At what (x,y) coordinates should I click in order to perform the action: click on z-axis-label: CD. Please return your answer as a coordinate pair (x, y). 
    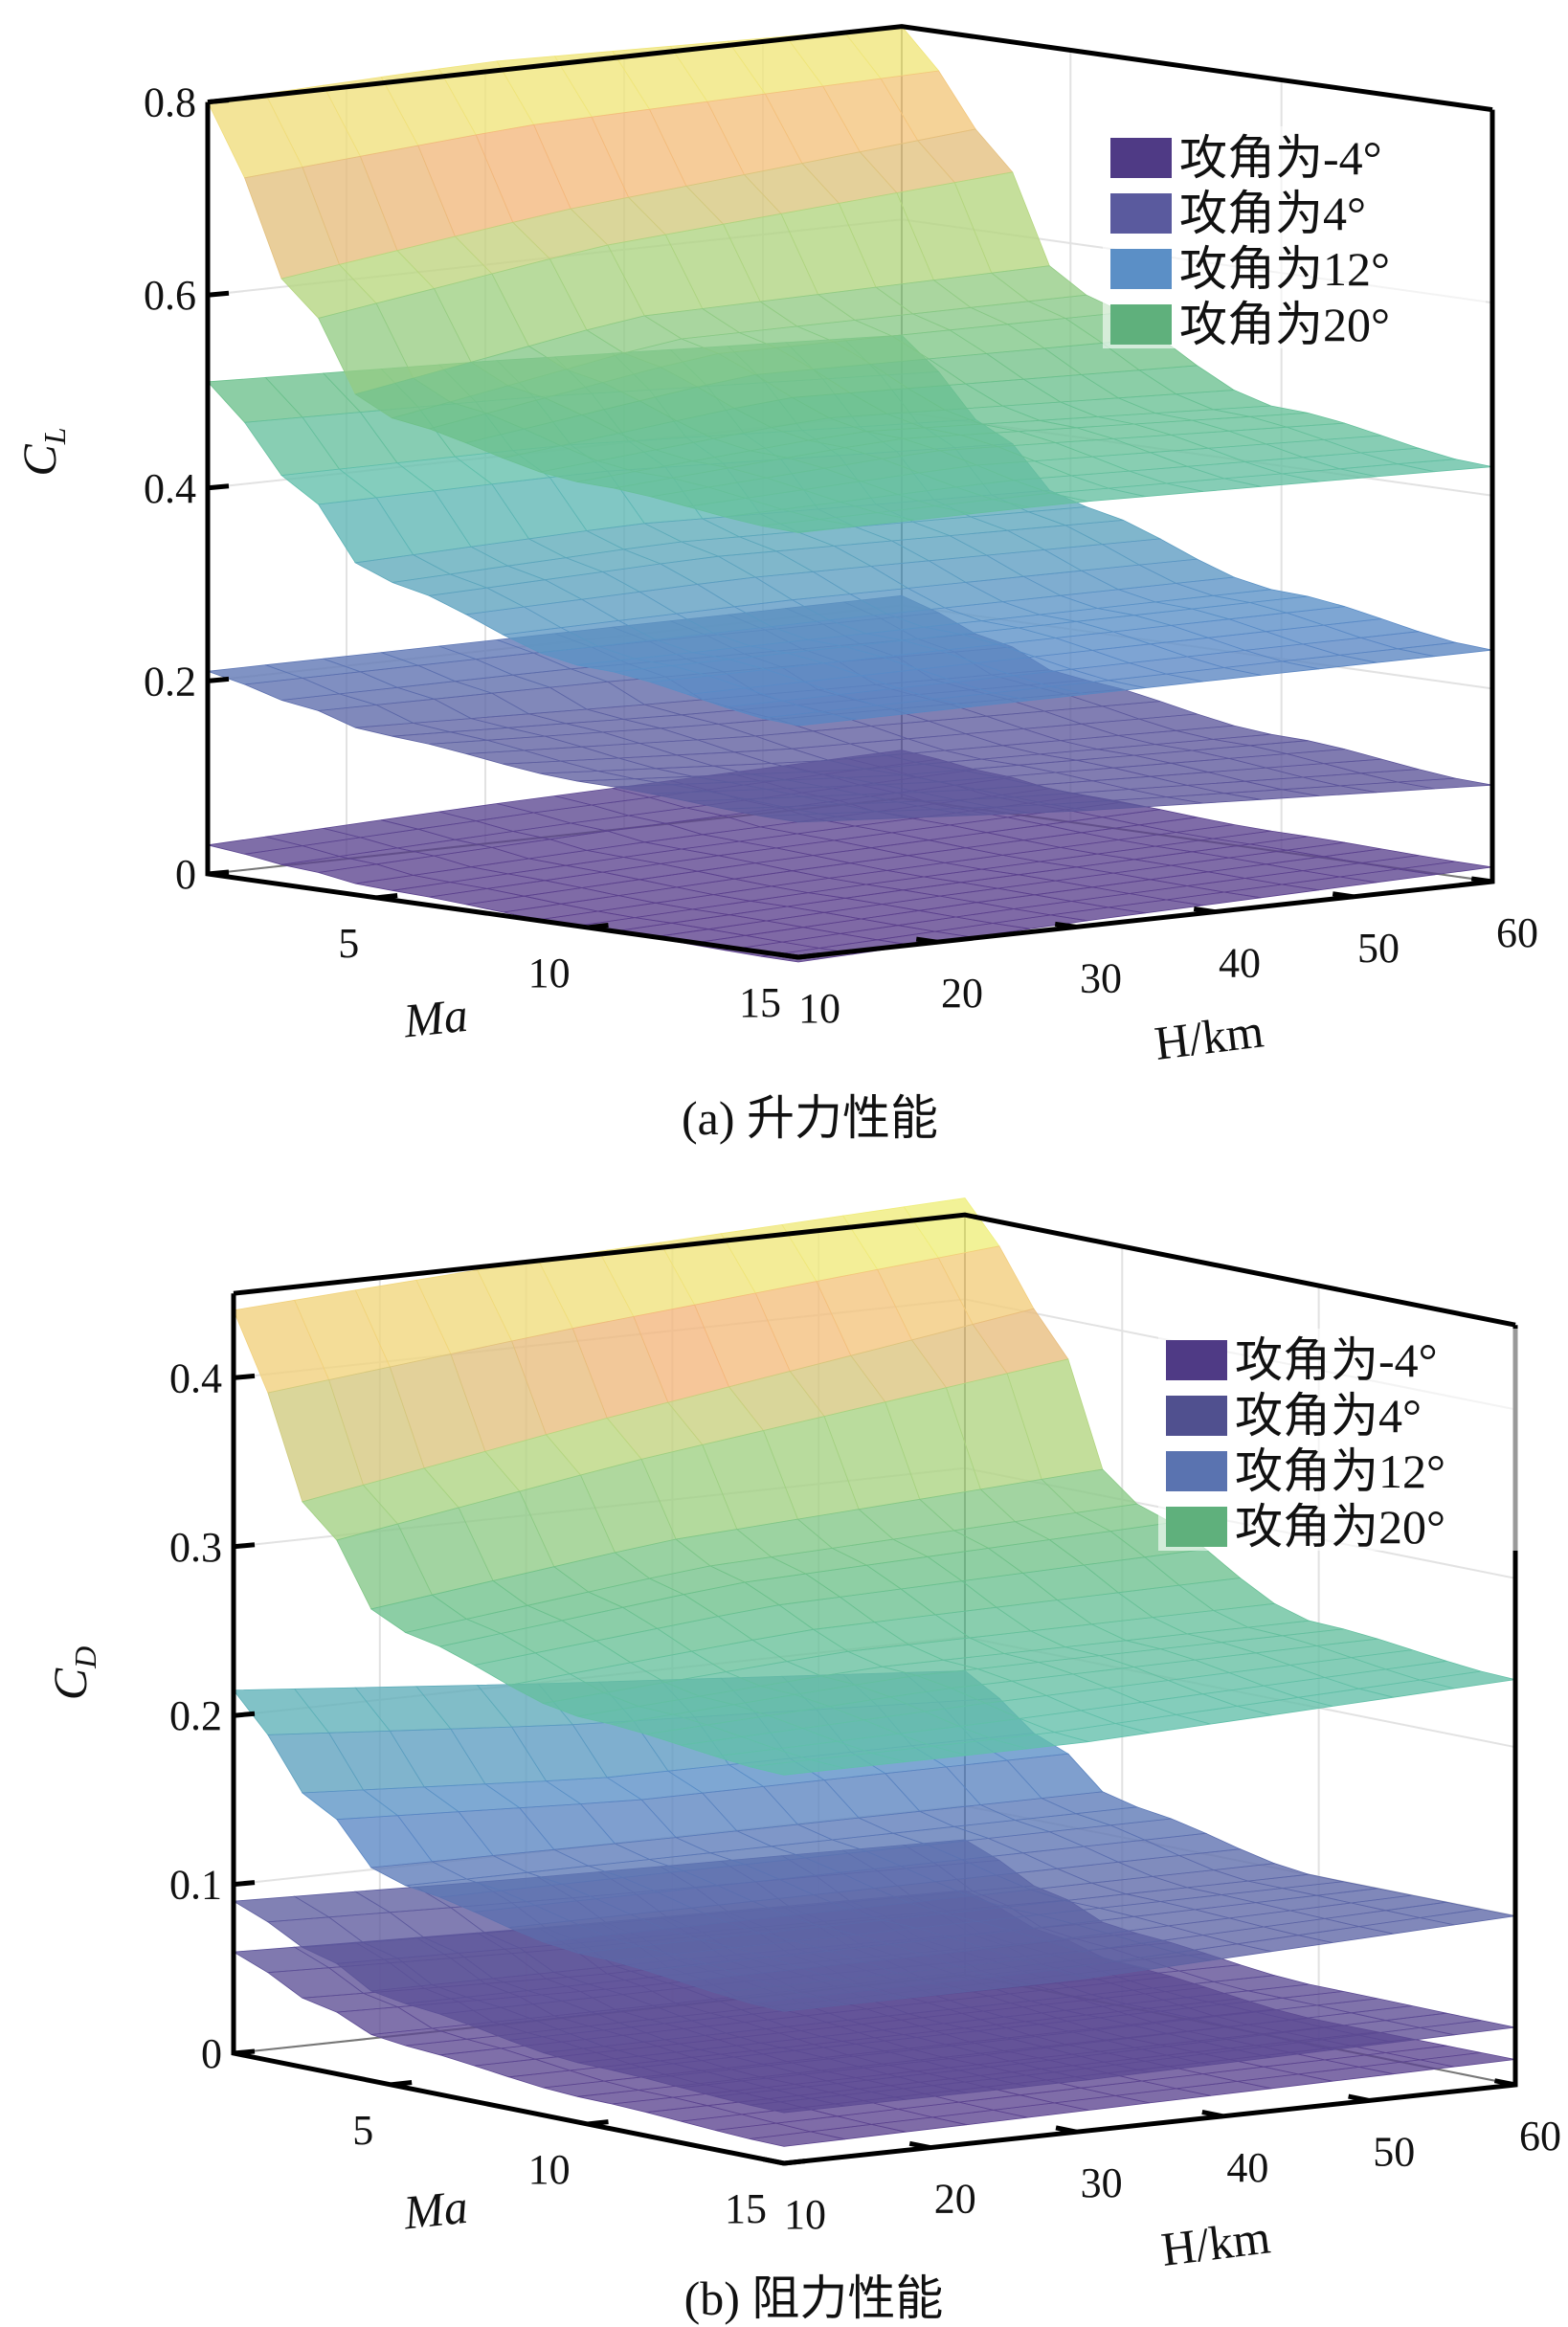
    Looking at the image, I should click on (73, 1673).